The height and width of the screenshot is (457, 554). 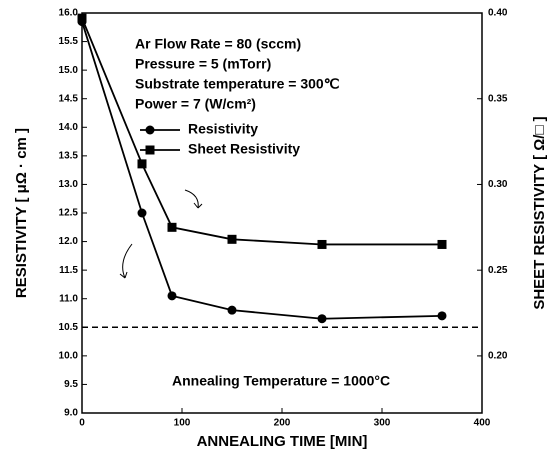 I want to click on x-tick-label: 0, so click(x=82, y=423).